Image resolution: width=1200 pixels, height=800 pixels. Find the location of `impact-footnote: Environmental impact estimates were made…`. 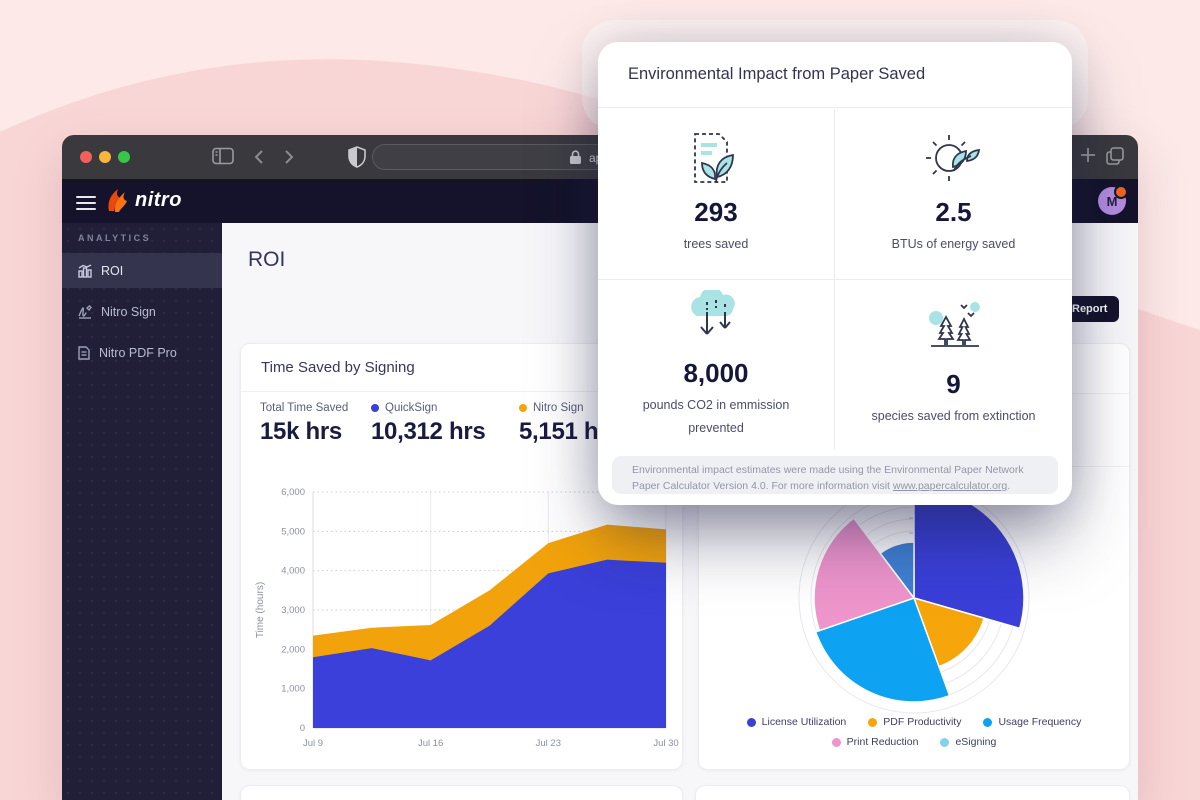

impact-footnote: Environmental impact estimates were made… is located at coordinates (835, 475).